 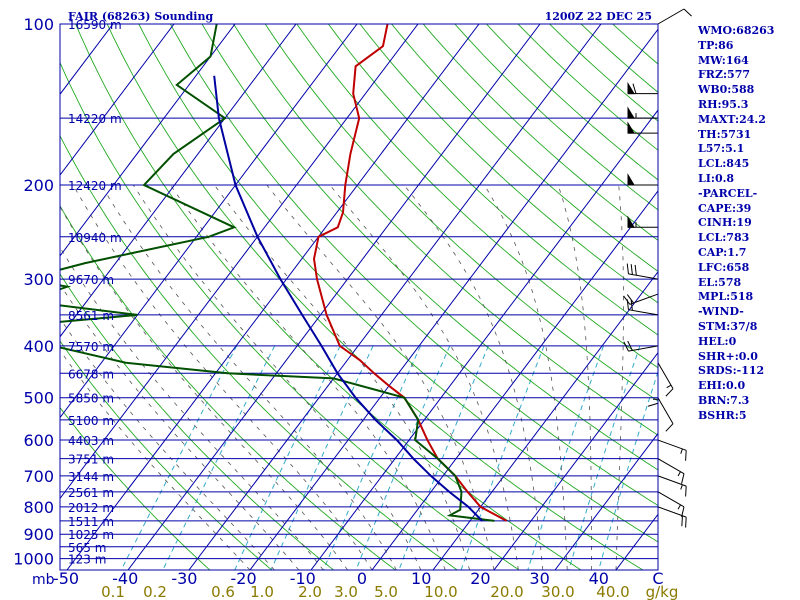 What do you see at coordinates (223, 591) in the screenshot?
I see `mixing-ratio-tick-label: 0.6` at bounding box center [223, 591].